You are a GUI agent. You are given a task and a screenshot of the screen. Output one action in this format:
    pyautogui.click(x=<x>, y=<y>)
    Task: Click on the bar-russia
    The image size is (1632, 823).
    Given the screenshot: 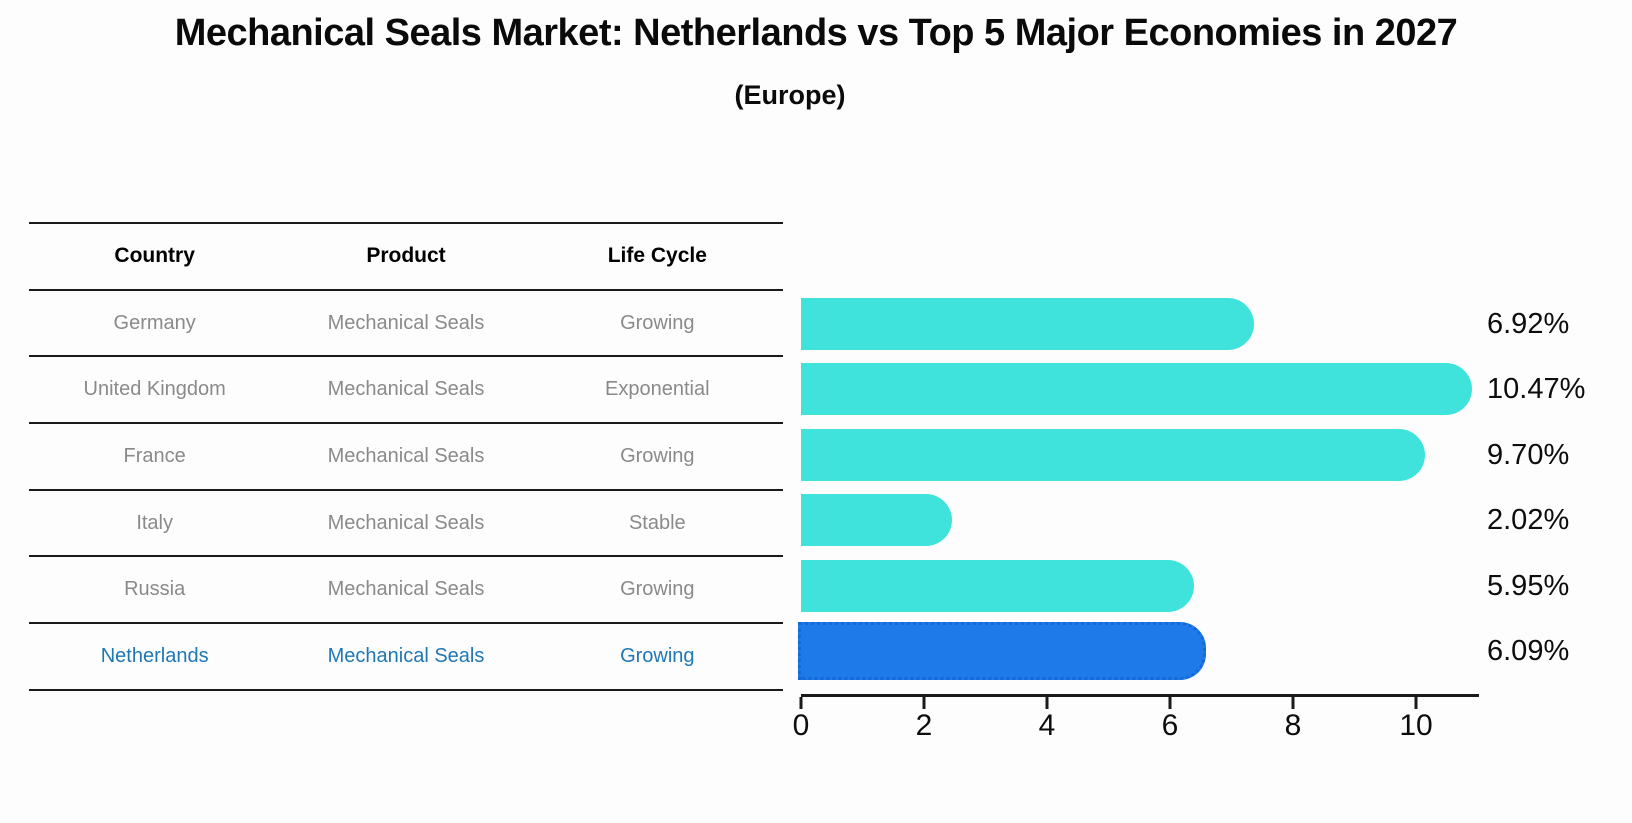 What is the action you would take?
    pyautogui.click(x=997, y=585)
    